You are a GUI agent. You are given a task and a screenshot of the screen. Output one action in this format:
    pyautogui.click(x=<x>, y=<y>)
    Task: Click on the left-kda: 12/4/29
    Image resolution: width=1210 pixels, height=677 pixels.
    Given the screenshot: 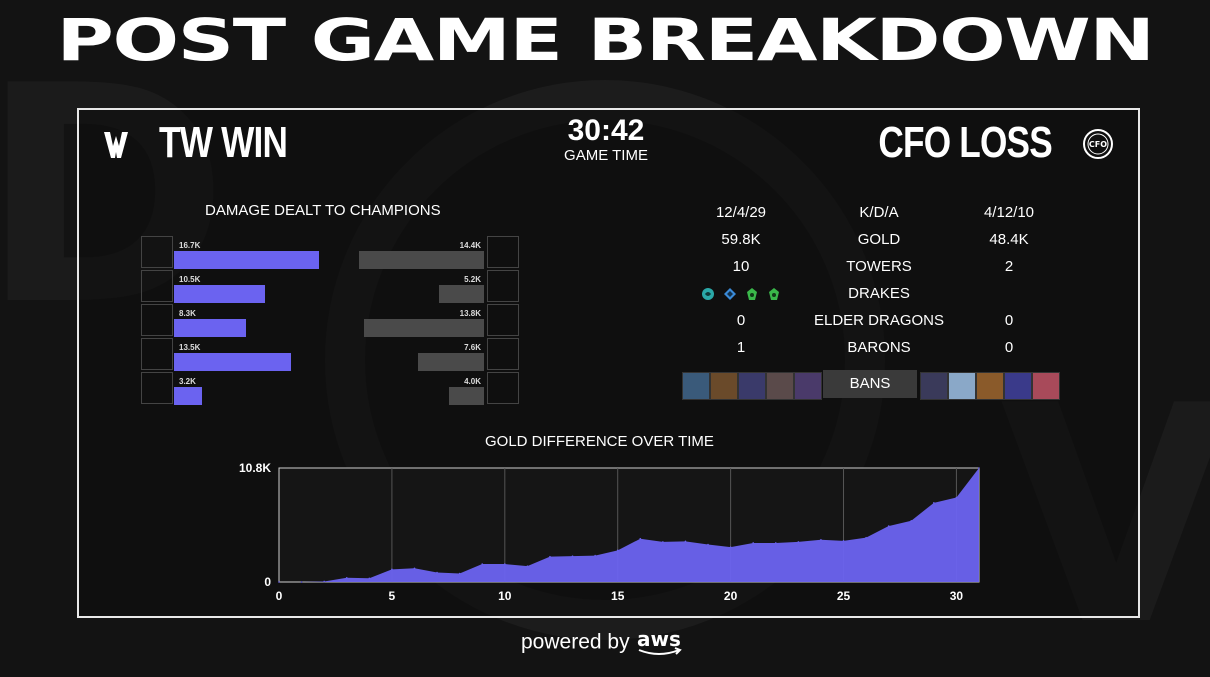 What is the action you would take?
    pyautogui.click(x=741, y=212)
    